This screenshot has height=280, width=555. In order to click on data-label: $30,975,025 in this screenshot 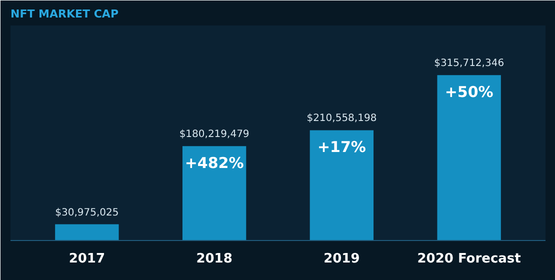, I will do `click(87, 212)`.